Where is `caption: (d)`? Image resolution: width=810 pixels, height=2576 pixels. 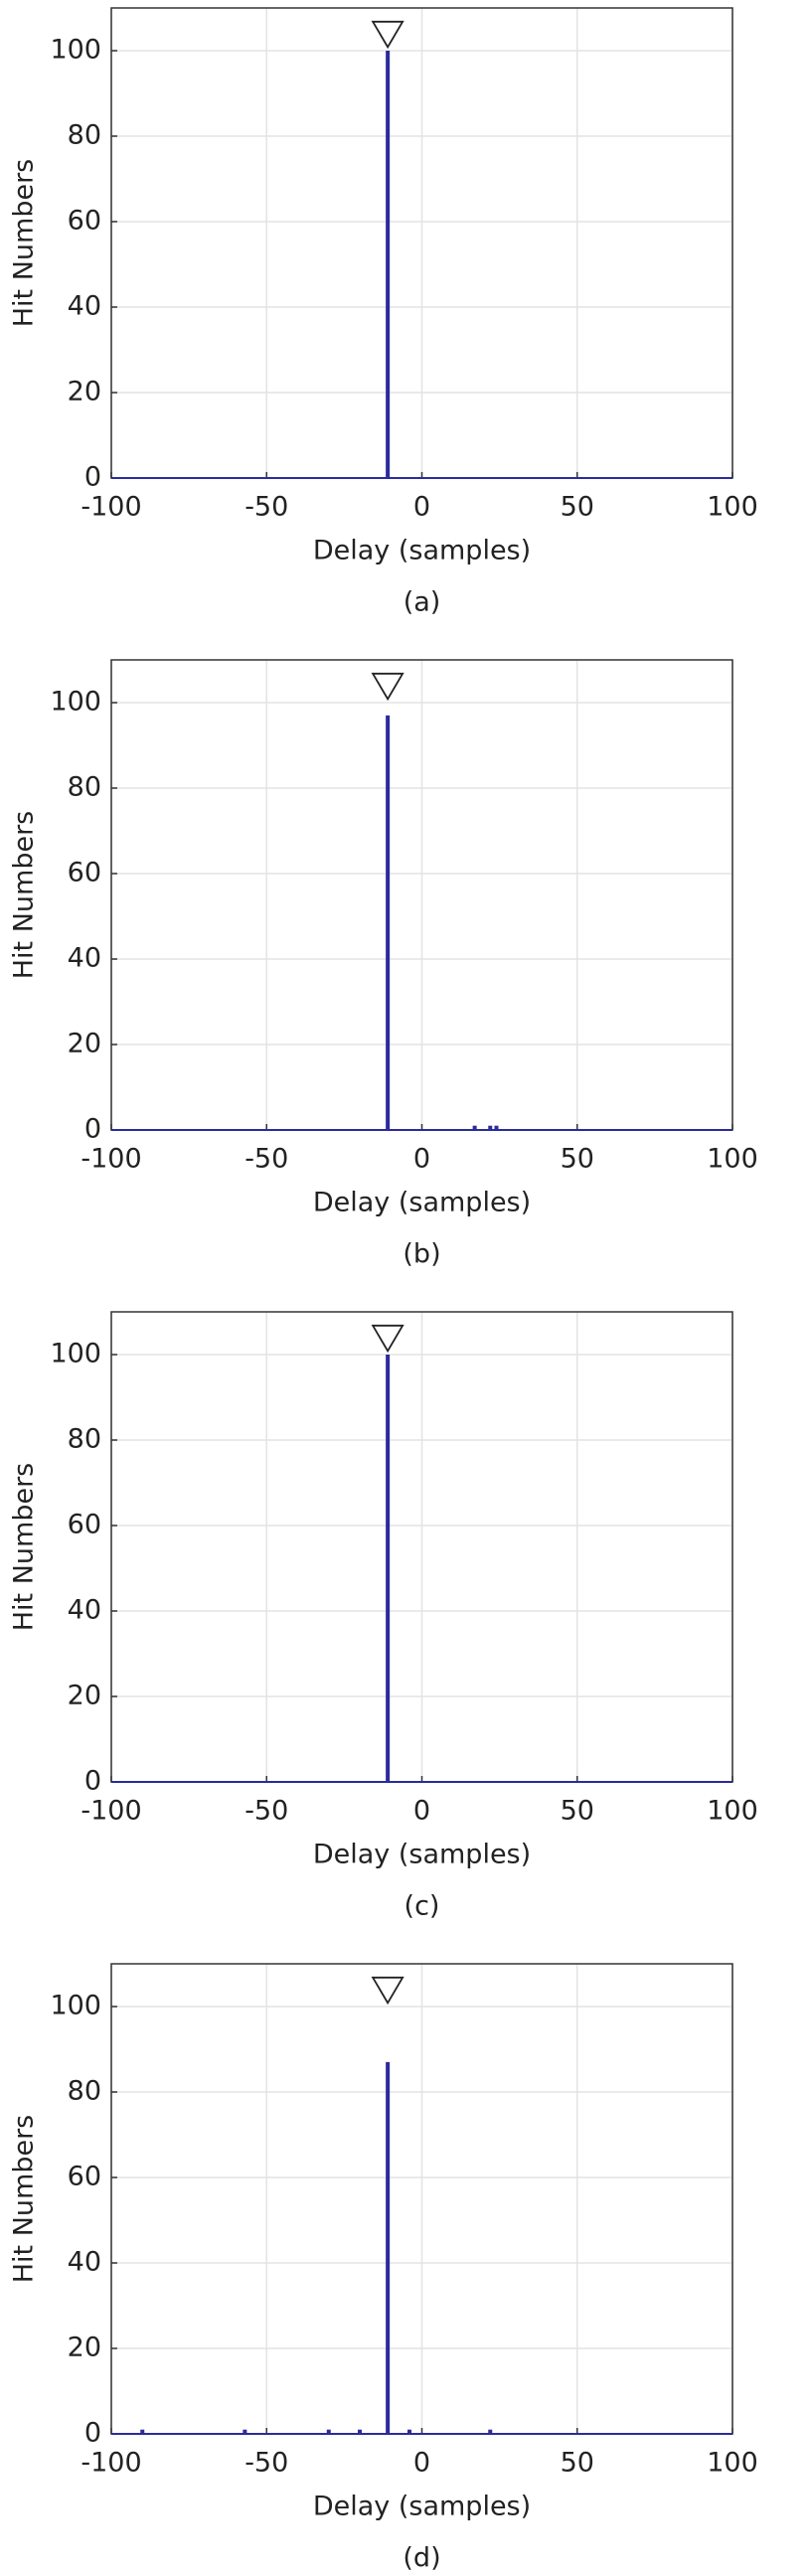
caption: (d) is located at coordinates (421, 2558).